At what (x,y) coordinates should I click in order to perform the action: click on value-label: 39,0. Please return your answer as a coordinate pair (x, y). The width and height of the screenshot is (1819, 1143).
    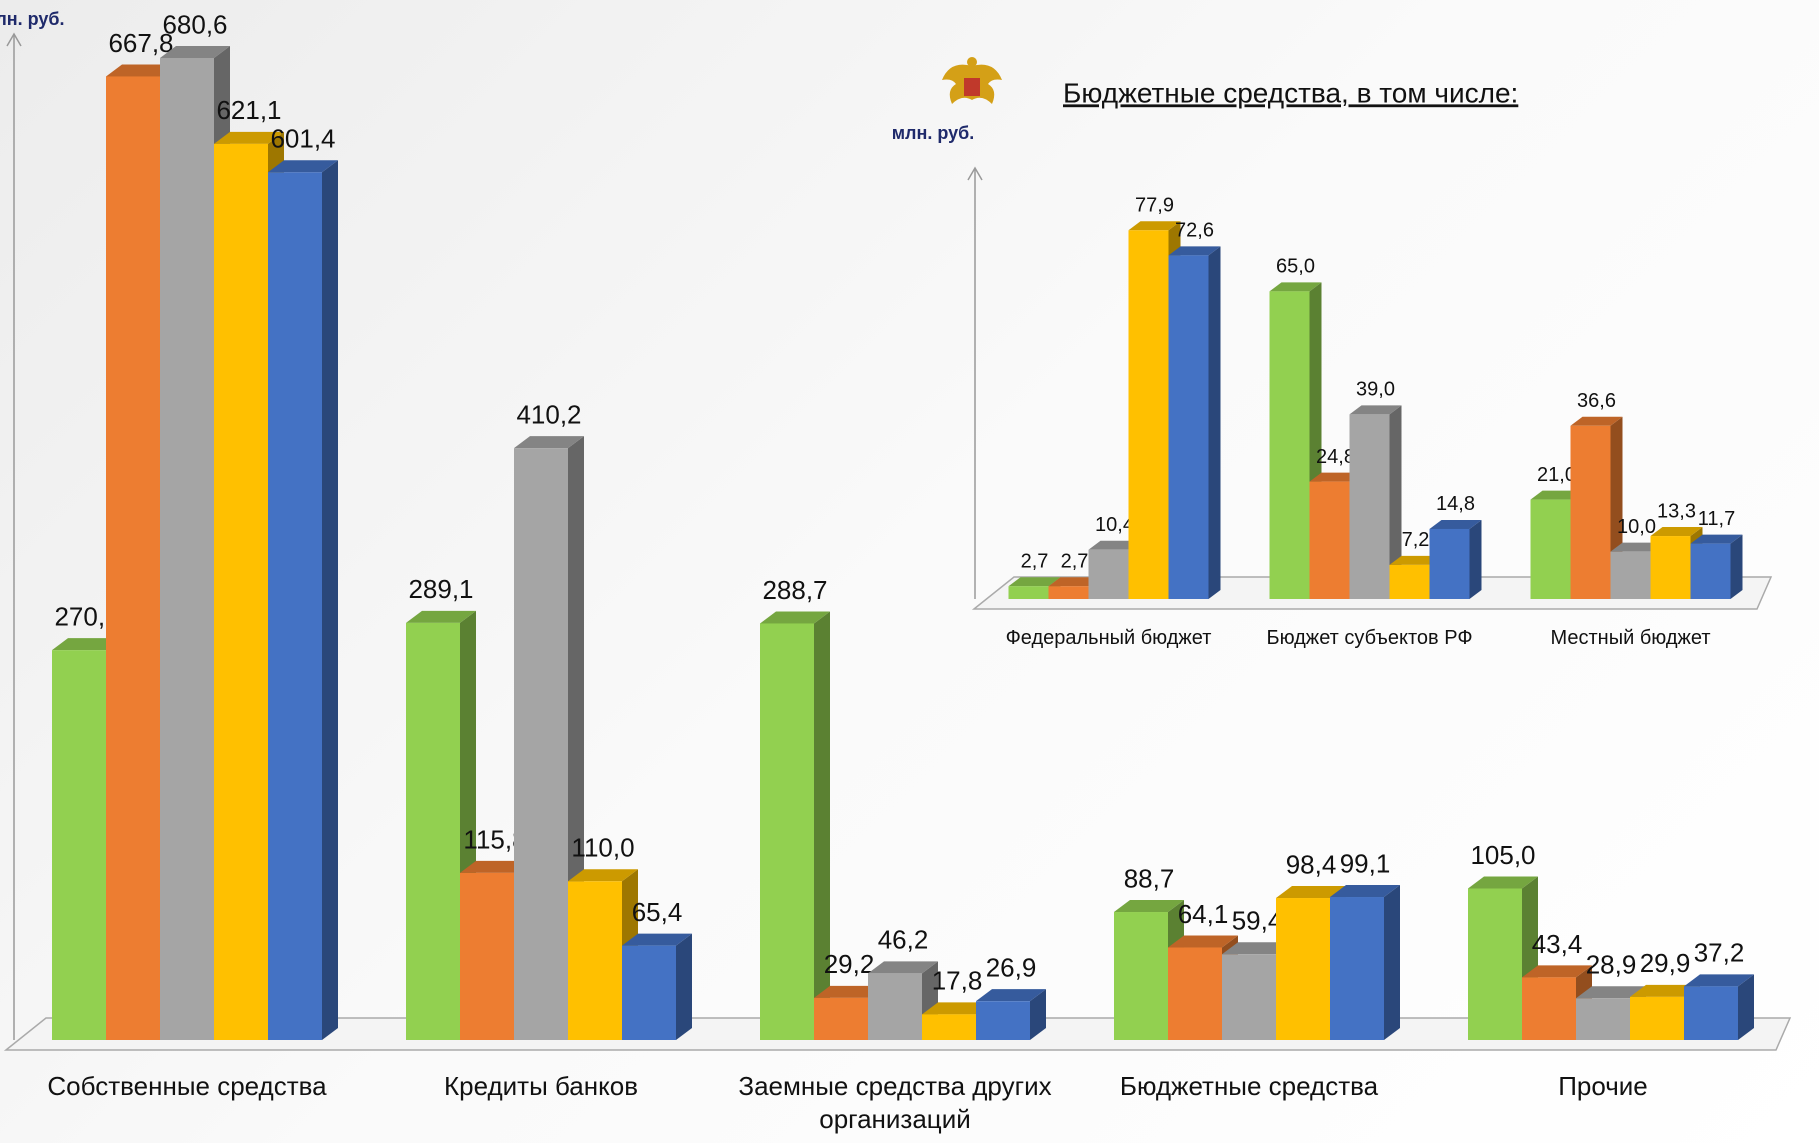
    Looking at the image, I should click on (1375, 390).